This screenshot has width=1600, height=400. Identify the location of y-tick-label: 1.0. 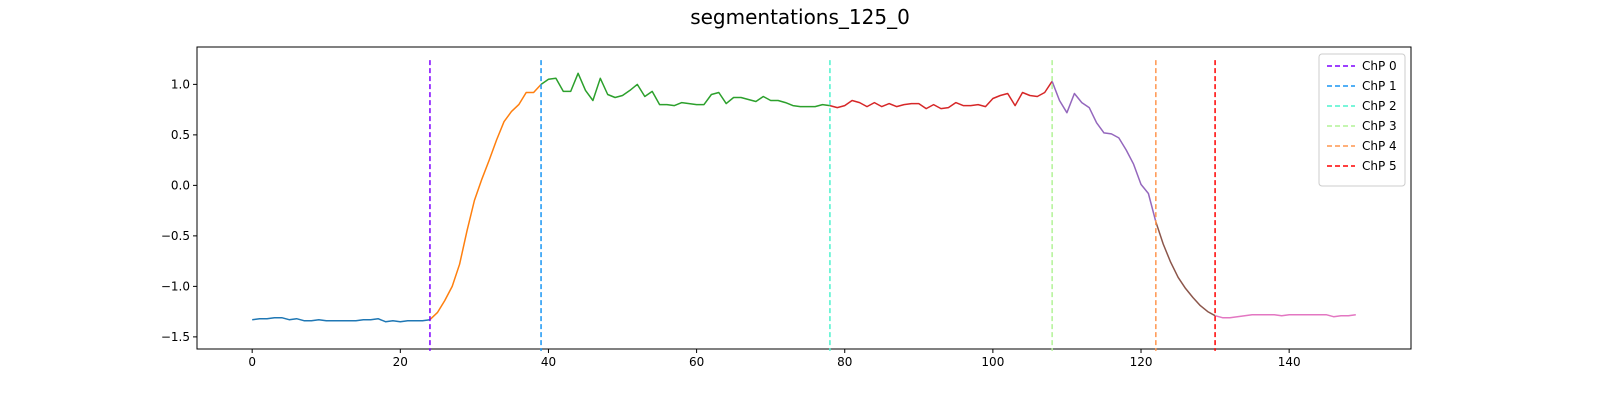
(180, 84).